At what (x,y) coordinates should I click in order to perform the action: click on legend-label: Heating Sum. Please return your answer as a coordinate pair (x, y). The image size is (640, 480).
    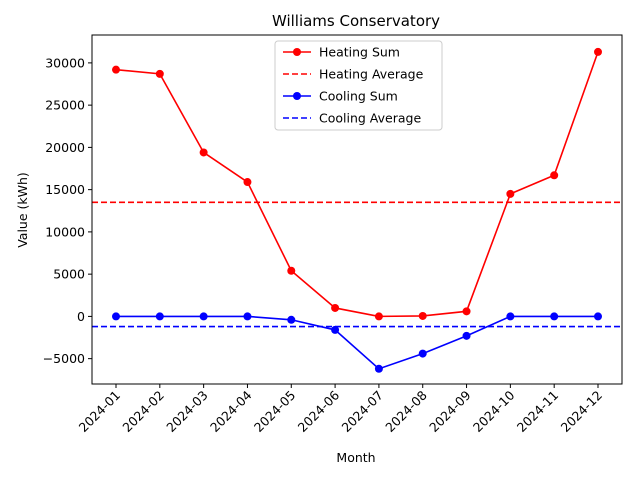
    Looking at the image, I should click on (359, 52).